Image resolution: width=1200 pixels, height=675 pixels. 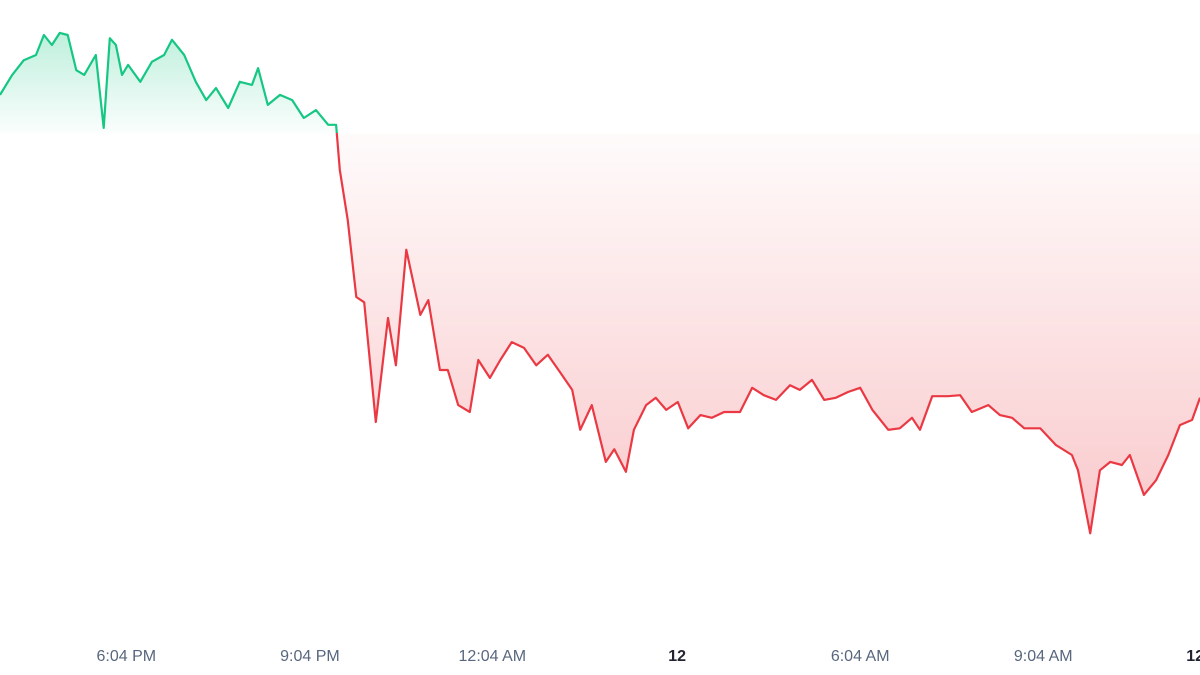 What do you see at coordinates (1043, 656) in the screenshot?
I see `x-tick-label: 9:04 AM` at bounding box center [1043, 656].